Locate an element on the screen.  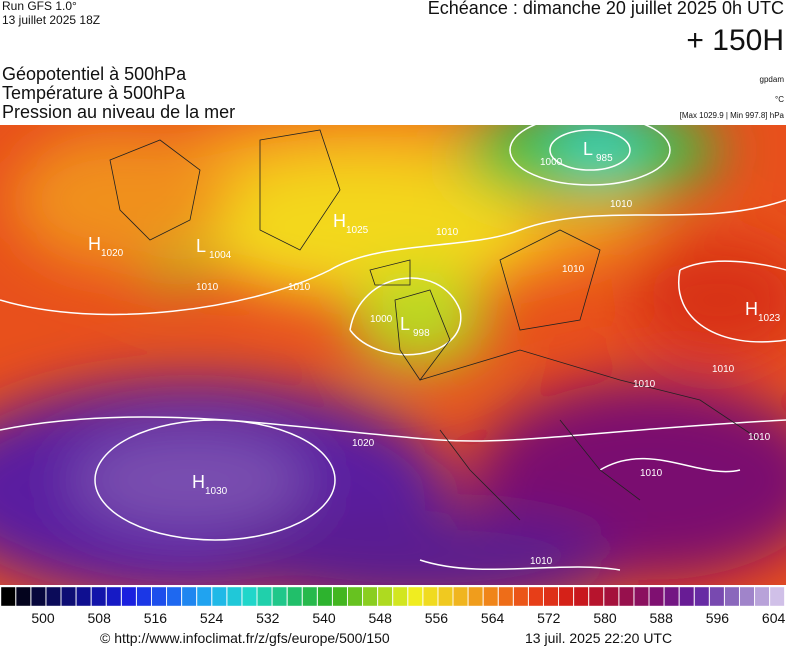
colorbar-tick: 500 is located at coordinates (43, 618).